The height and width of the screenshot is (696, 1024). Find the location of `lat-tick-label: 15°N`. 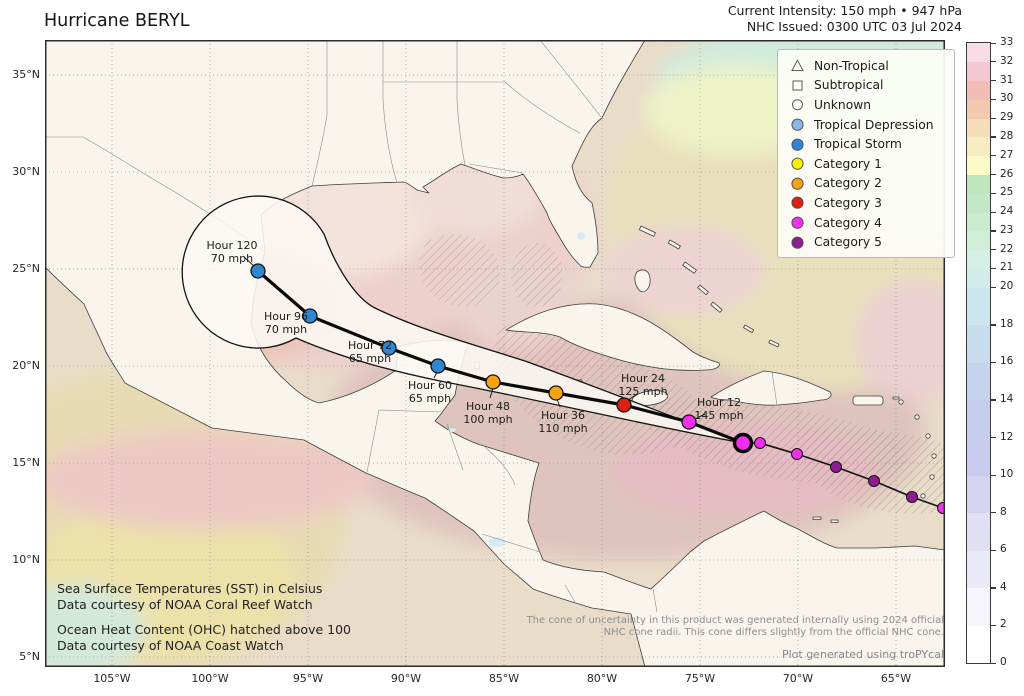

lat-tick-label: 15°N is located at coordinates (26, 462).